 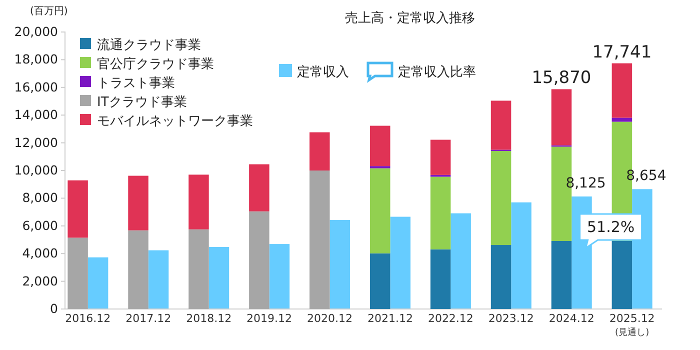 What do you see at coordinates (330, 318) in the screenshot?
I see `x-tick-label: 2020.12` at bounding box center [330, 318].